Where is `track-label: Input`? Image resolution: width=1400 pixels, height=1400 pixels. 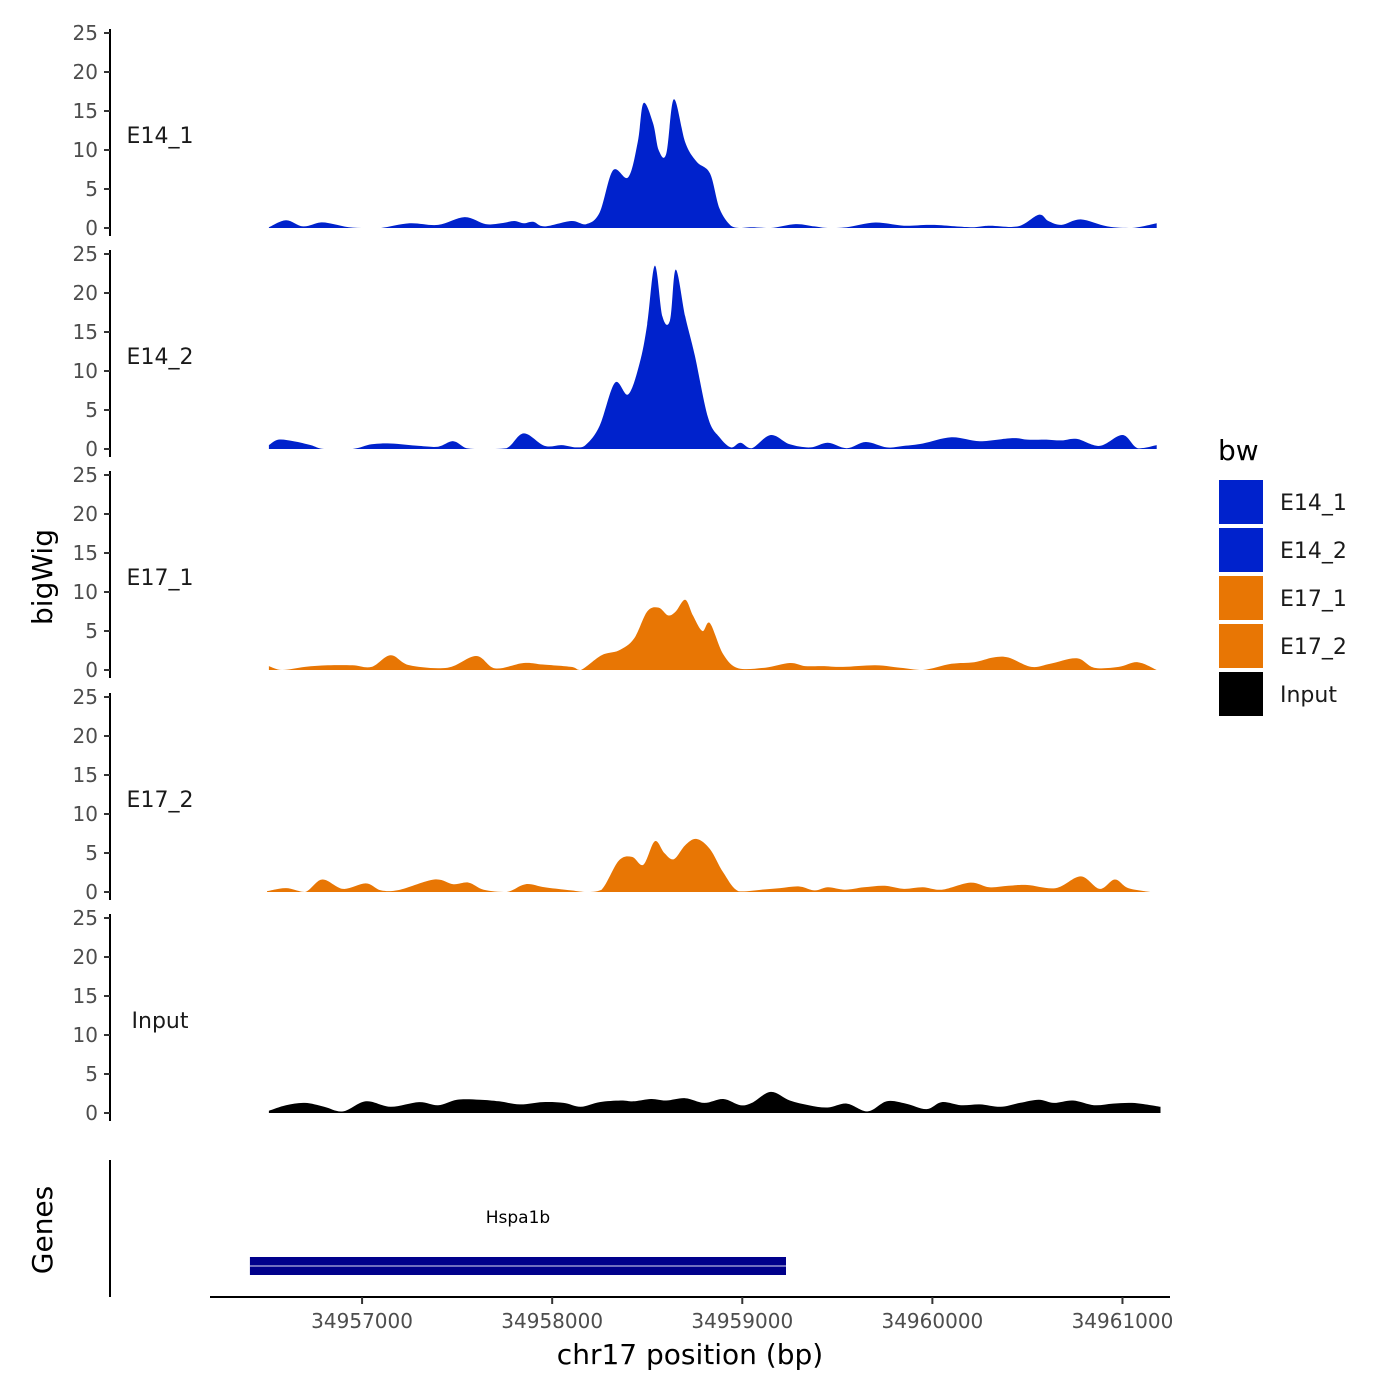 track-label: Input is located at coordinates (160, 1021).